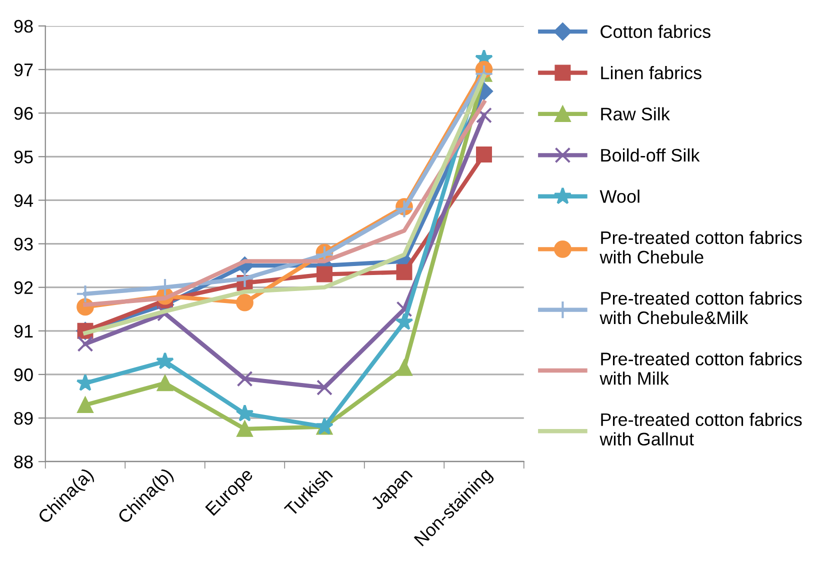 The width and height of the screenshot is (825, 577). What do you see at coordinates (650, 155) in the screenshot?
I see `legend-label: Boild-off Silk` at bounding box center [650, 155].